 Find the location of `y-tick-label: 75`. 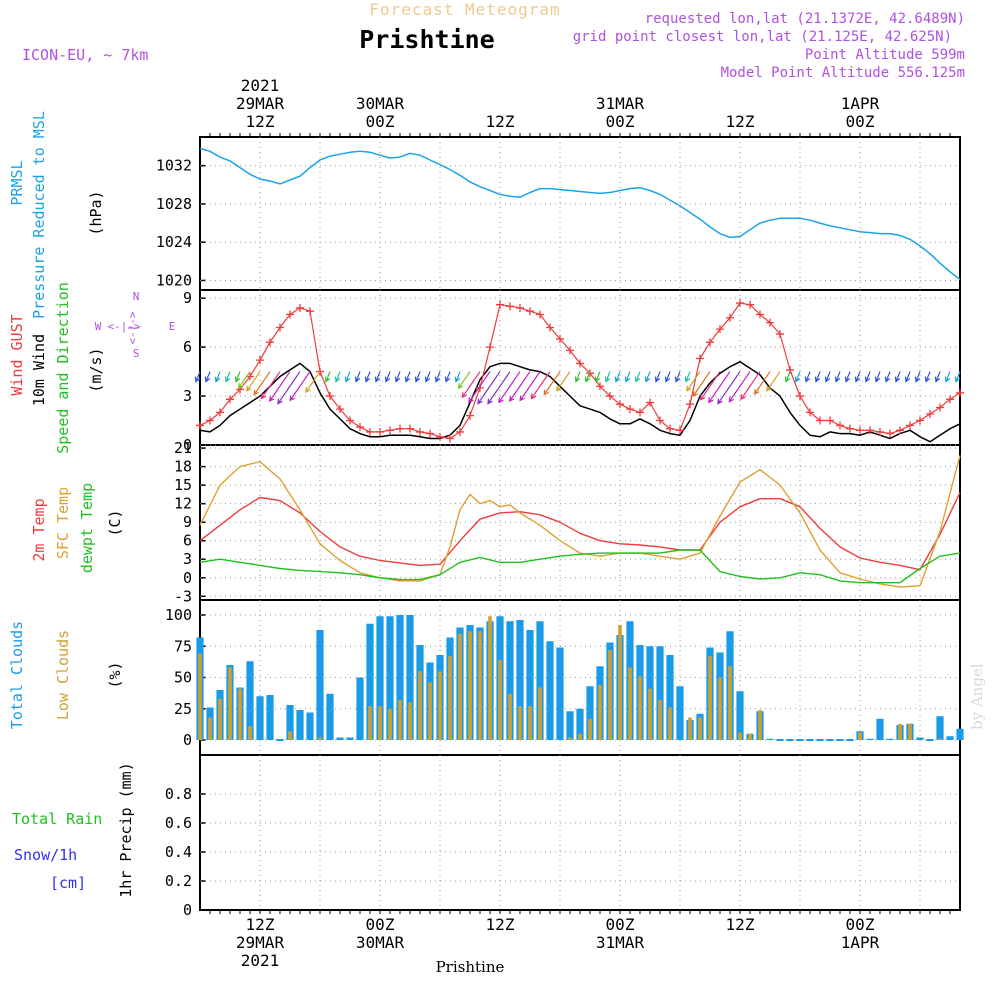

y-tick-label: 75 is located at coordinates (183, 646).